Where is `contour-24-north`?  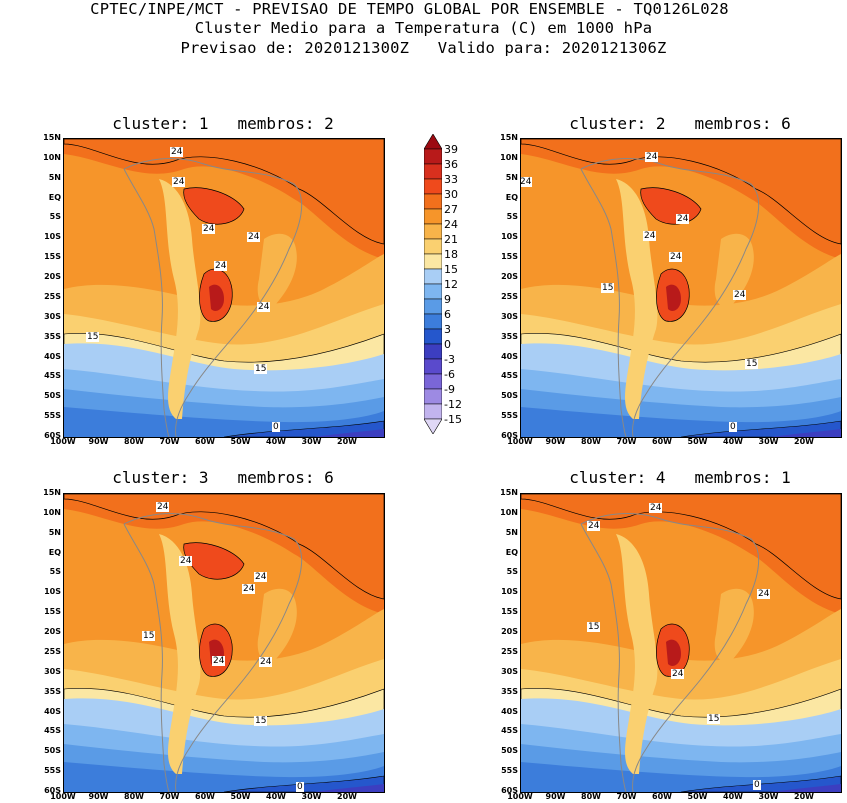 contour-24-north is located at coordinates (224, 547).